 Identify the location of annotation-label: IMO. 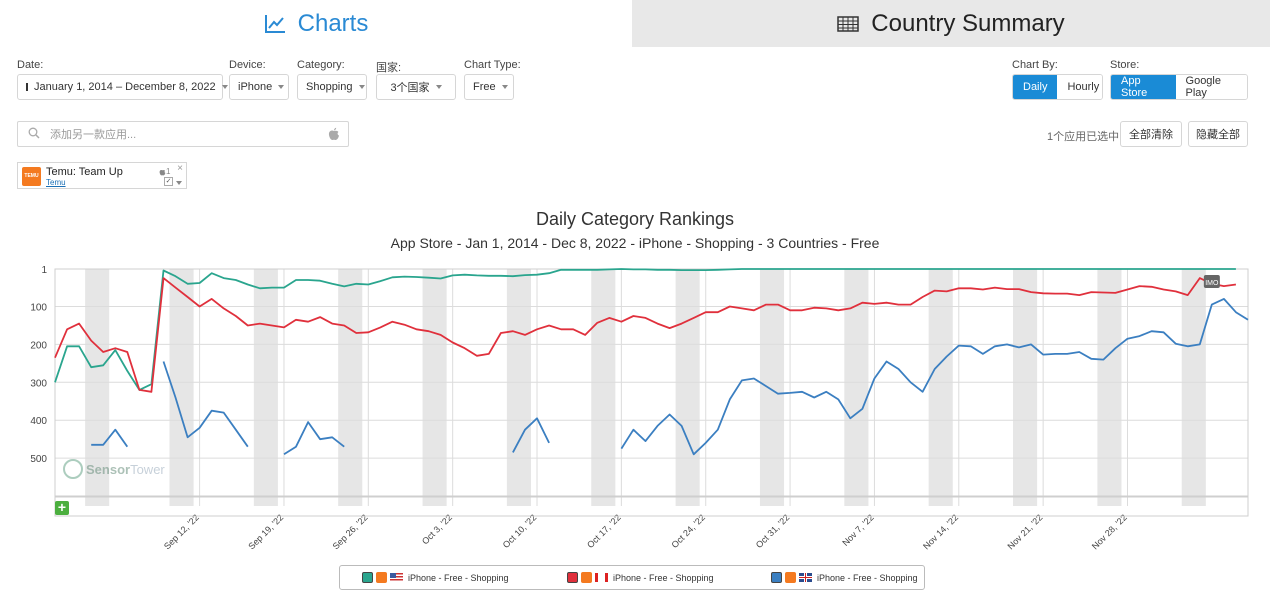
(1212, 283).